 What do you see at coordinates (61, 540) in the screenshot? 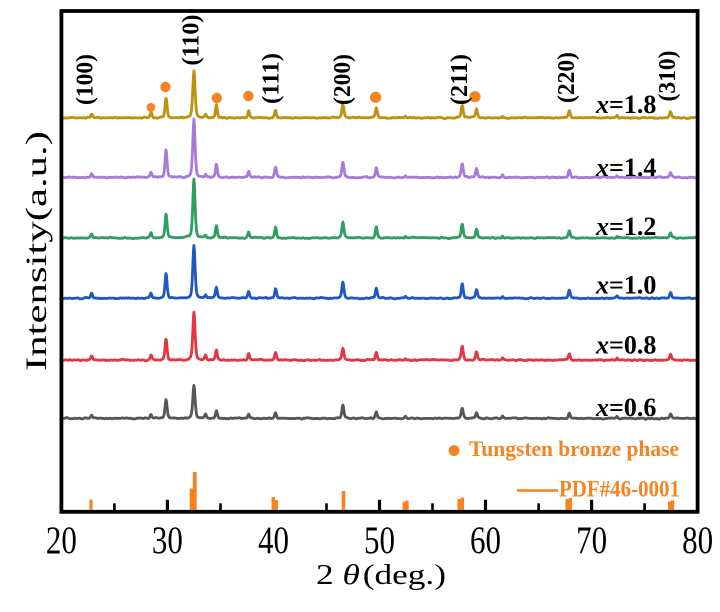
I see `svg-text: 20` at bounding box center [61, 540].